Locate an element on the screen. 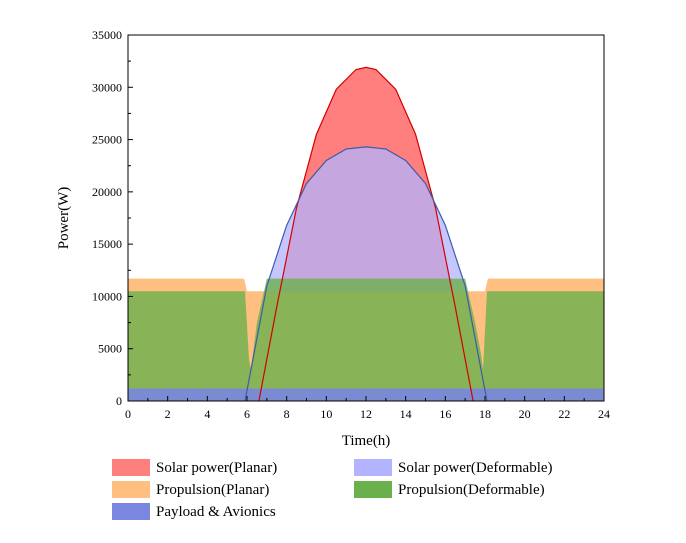 This screenshot has width=686, height=543. x-tick-label: 18 is located at coordinates (485, 414).